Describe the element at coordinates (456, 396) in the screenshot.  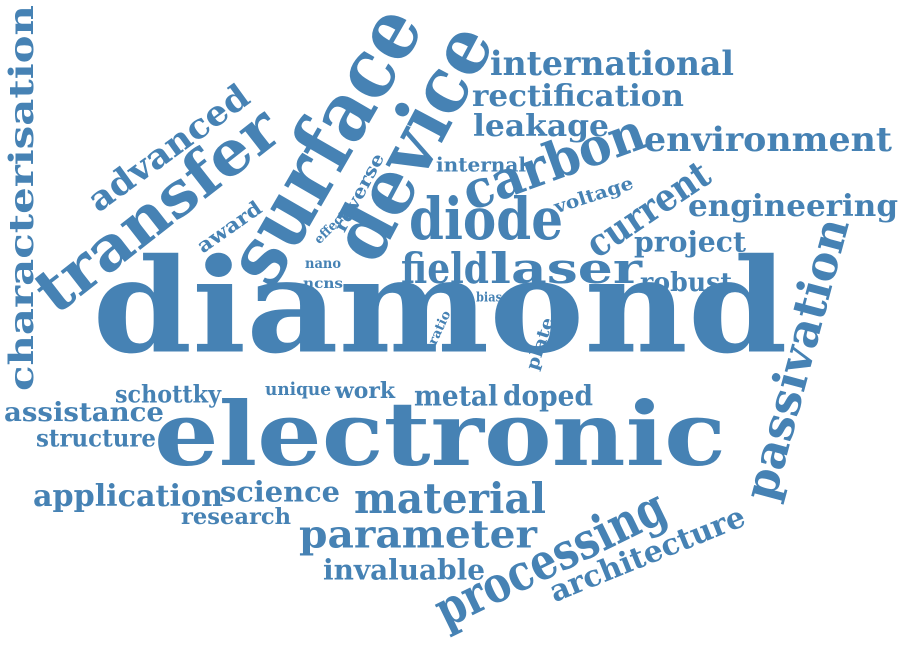
I see `word-metal: metal` at that location.